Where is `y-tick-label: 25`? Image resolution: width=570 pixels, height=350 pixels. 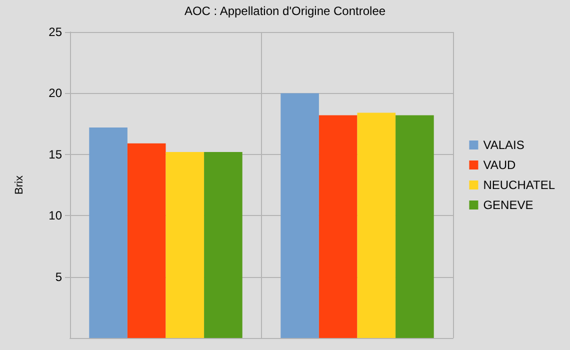
y-tick-label: 25 is located at coordinates (55, 32).